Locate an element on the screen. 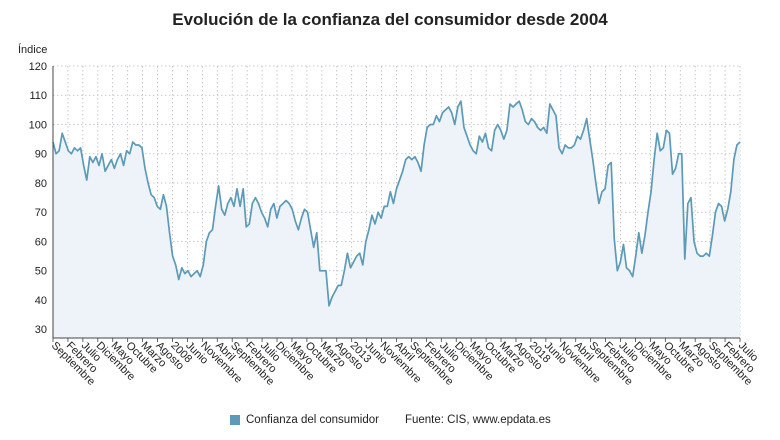  source-note: Fuente: CIS, www.epdata.es is located at coordinates (477, 420).